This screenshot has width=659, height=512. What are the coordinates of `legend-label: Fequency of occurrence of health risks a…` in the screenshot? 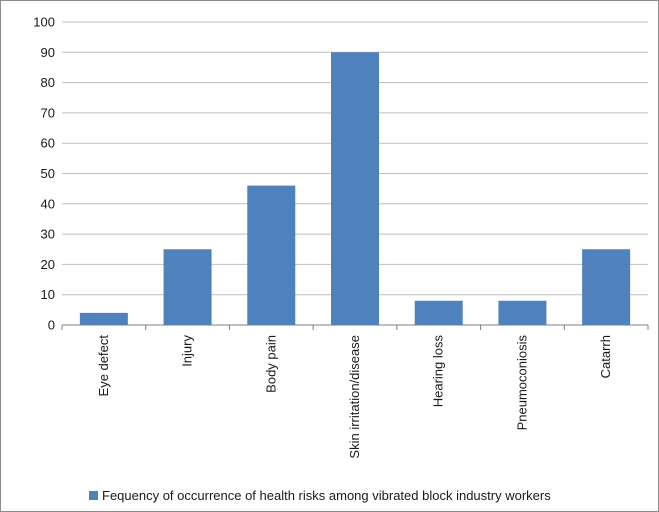 It's located at (326, 495).